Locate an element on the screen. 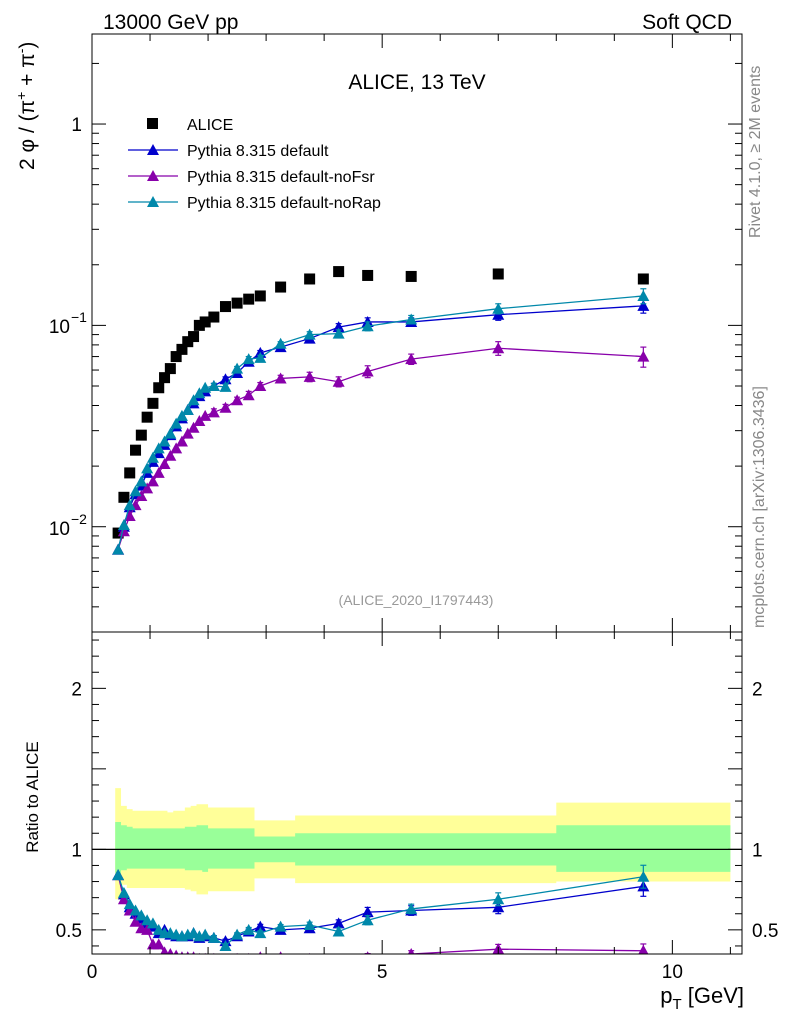  legend-label-nofsr: Pythia 8.315 default-noFsr is located at coordinates (281, 177).